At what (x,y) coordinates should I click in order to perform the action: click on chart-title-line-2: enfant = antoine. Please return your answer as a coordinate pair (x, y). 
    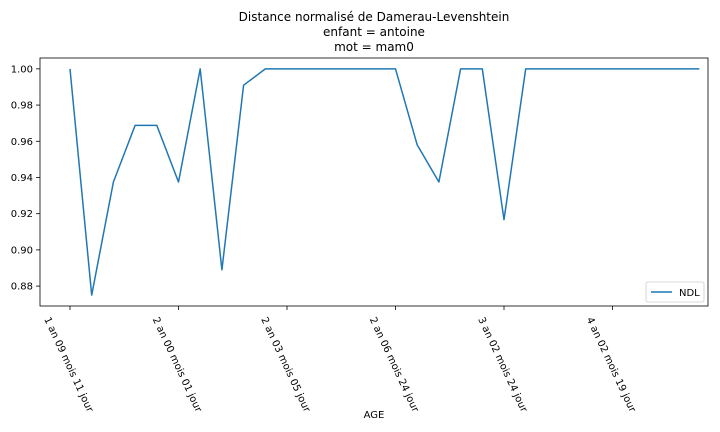
    Looking at the image, I should click on (374, 32).